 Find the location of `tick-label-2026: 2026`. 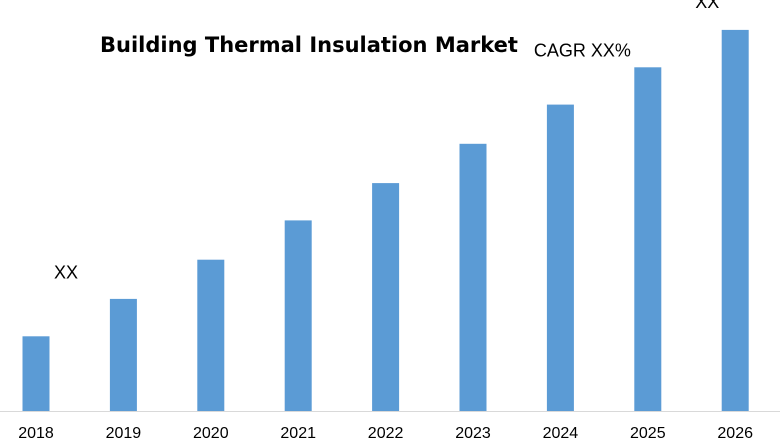

tick-label-2026: 2026 is located at coordinates (735, 432).